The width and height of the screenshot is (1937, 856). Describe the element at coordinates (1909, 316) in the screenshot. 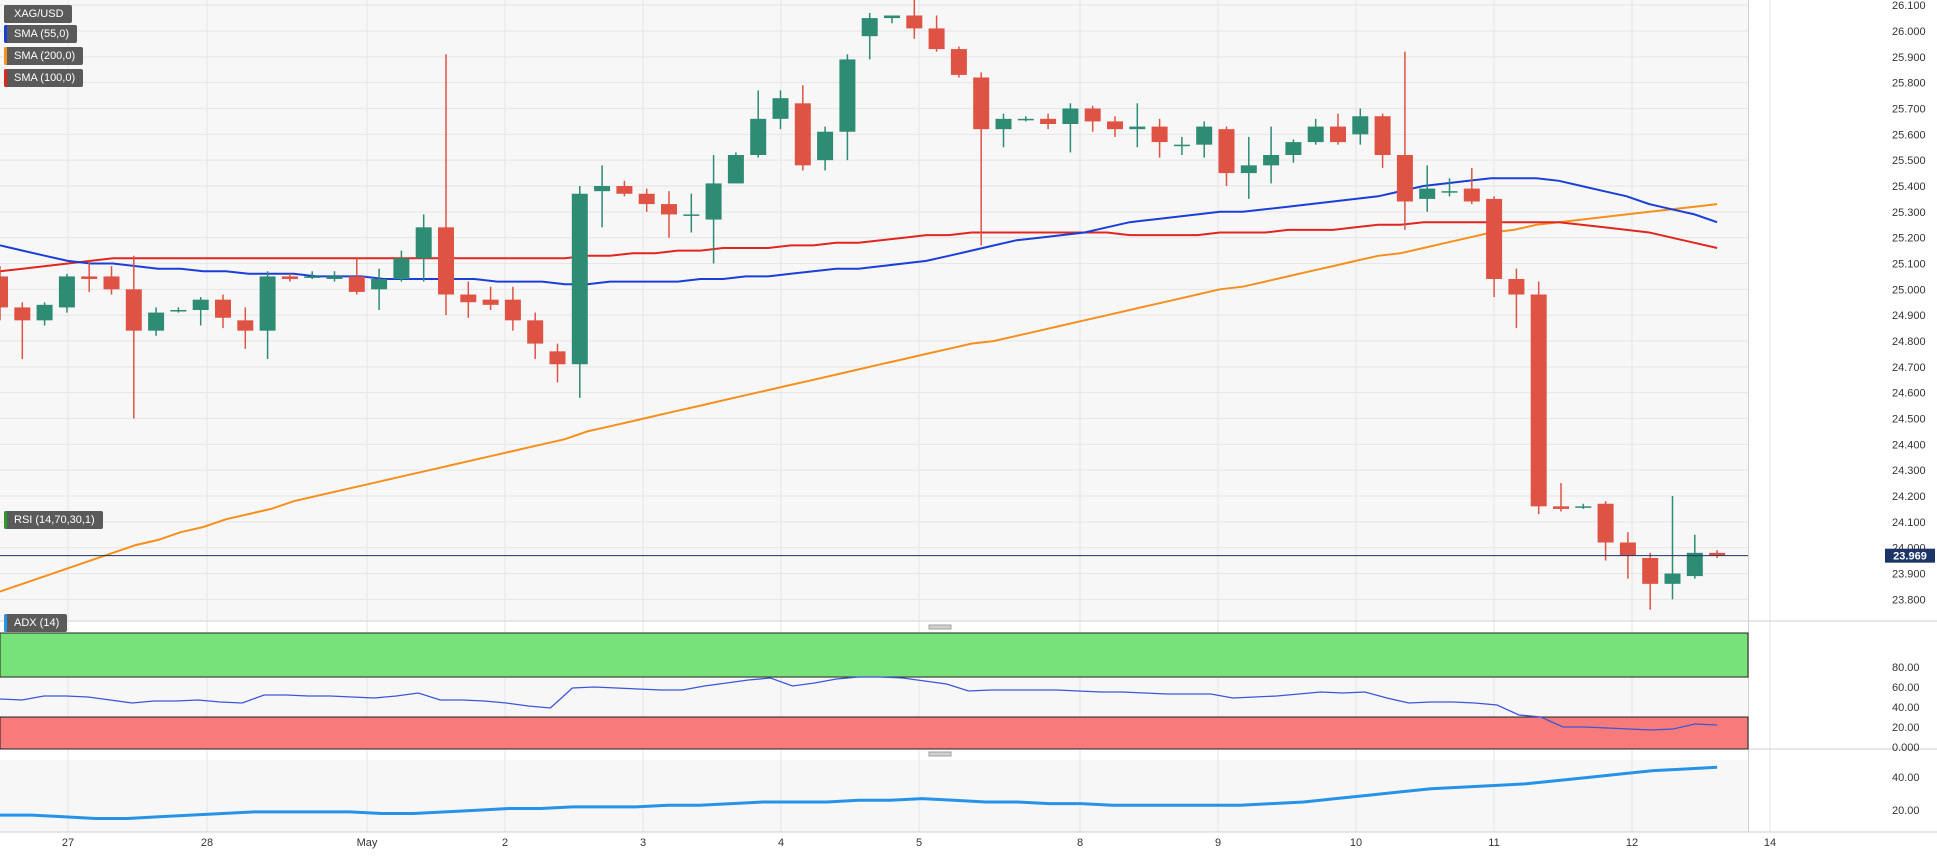

I see `price-tick-label: 24.900` at that location.